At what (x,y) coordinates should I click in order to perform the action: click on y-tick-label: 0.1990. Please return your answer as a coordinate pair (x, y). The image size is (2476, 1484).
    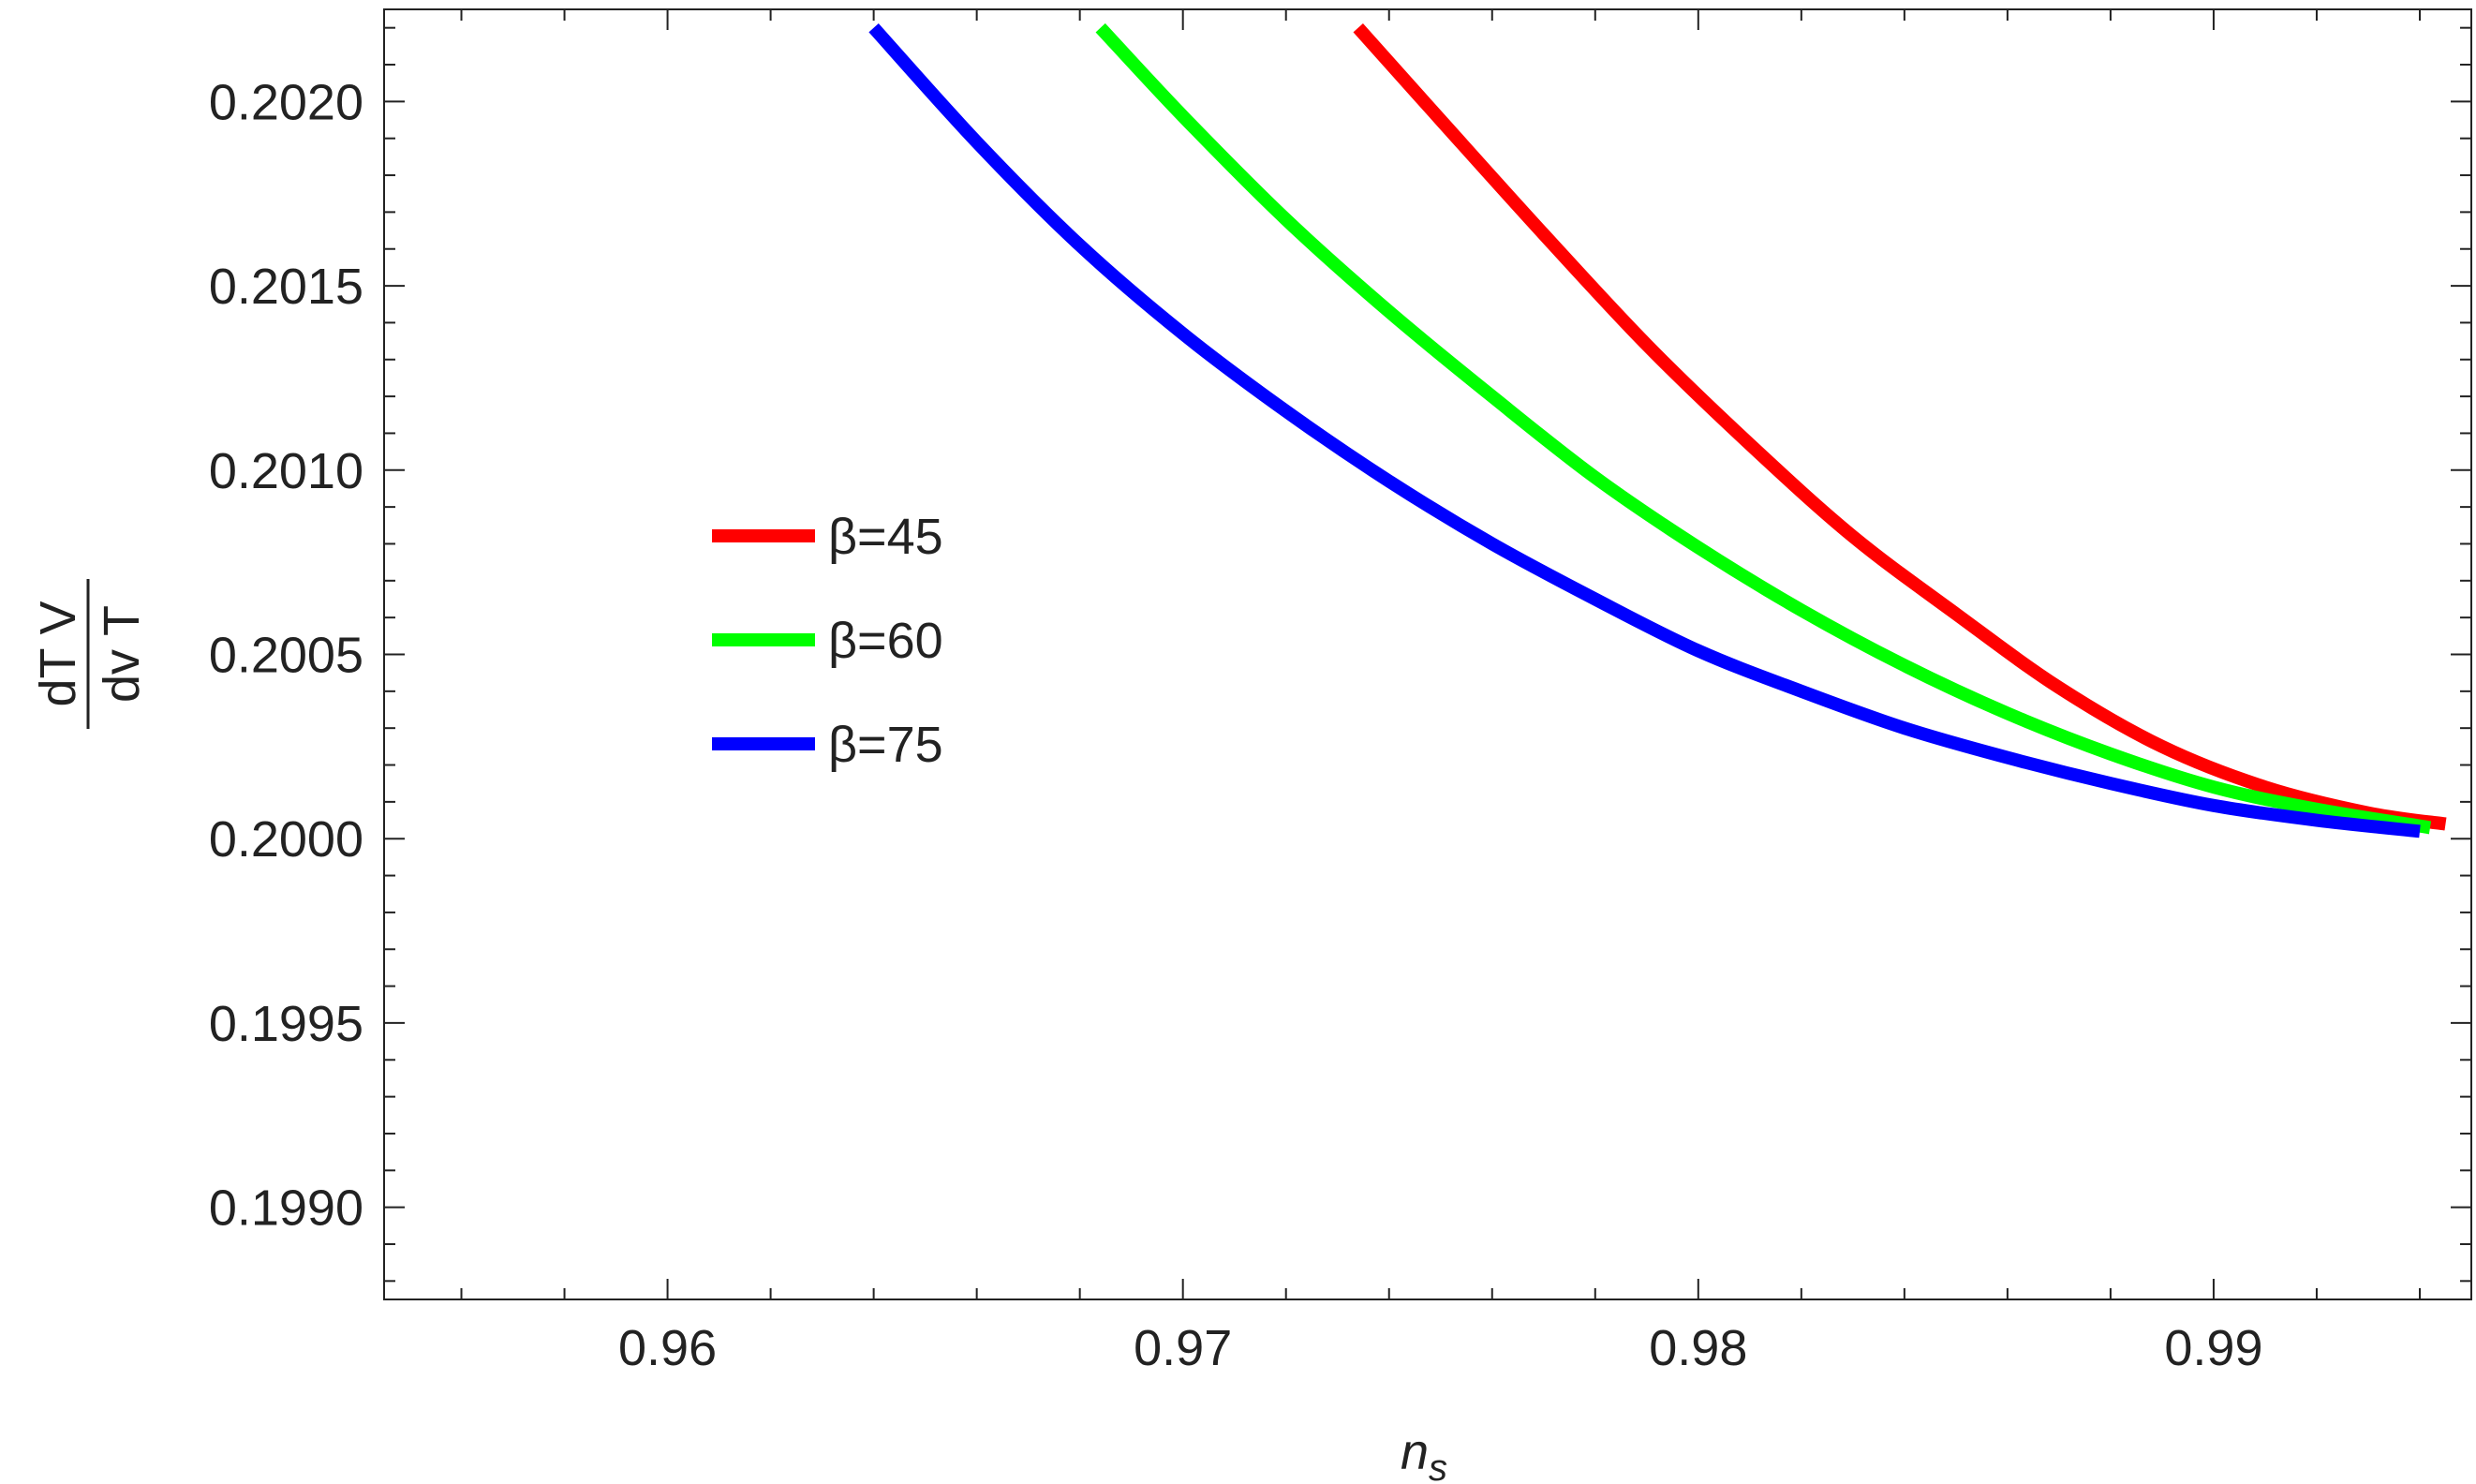
    Looking at the image, I should click on (286, 1208).